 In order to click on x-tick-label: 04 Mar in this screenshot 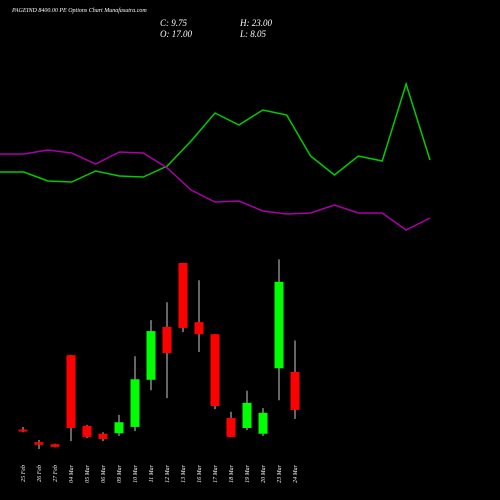, I will do `click(71, 473)`.